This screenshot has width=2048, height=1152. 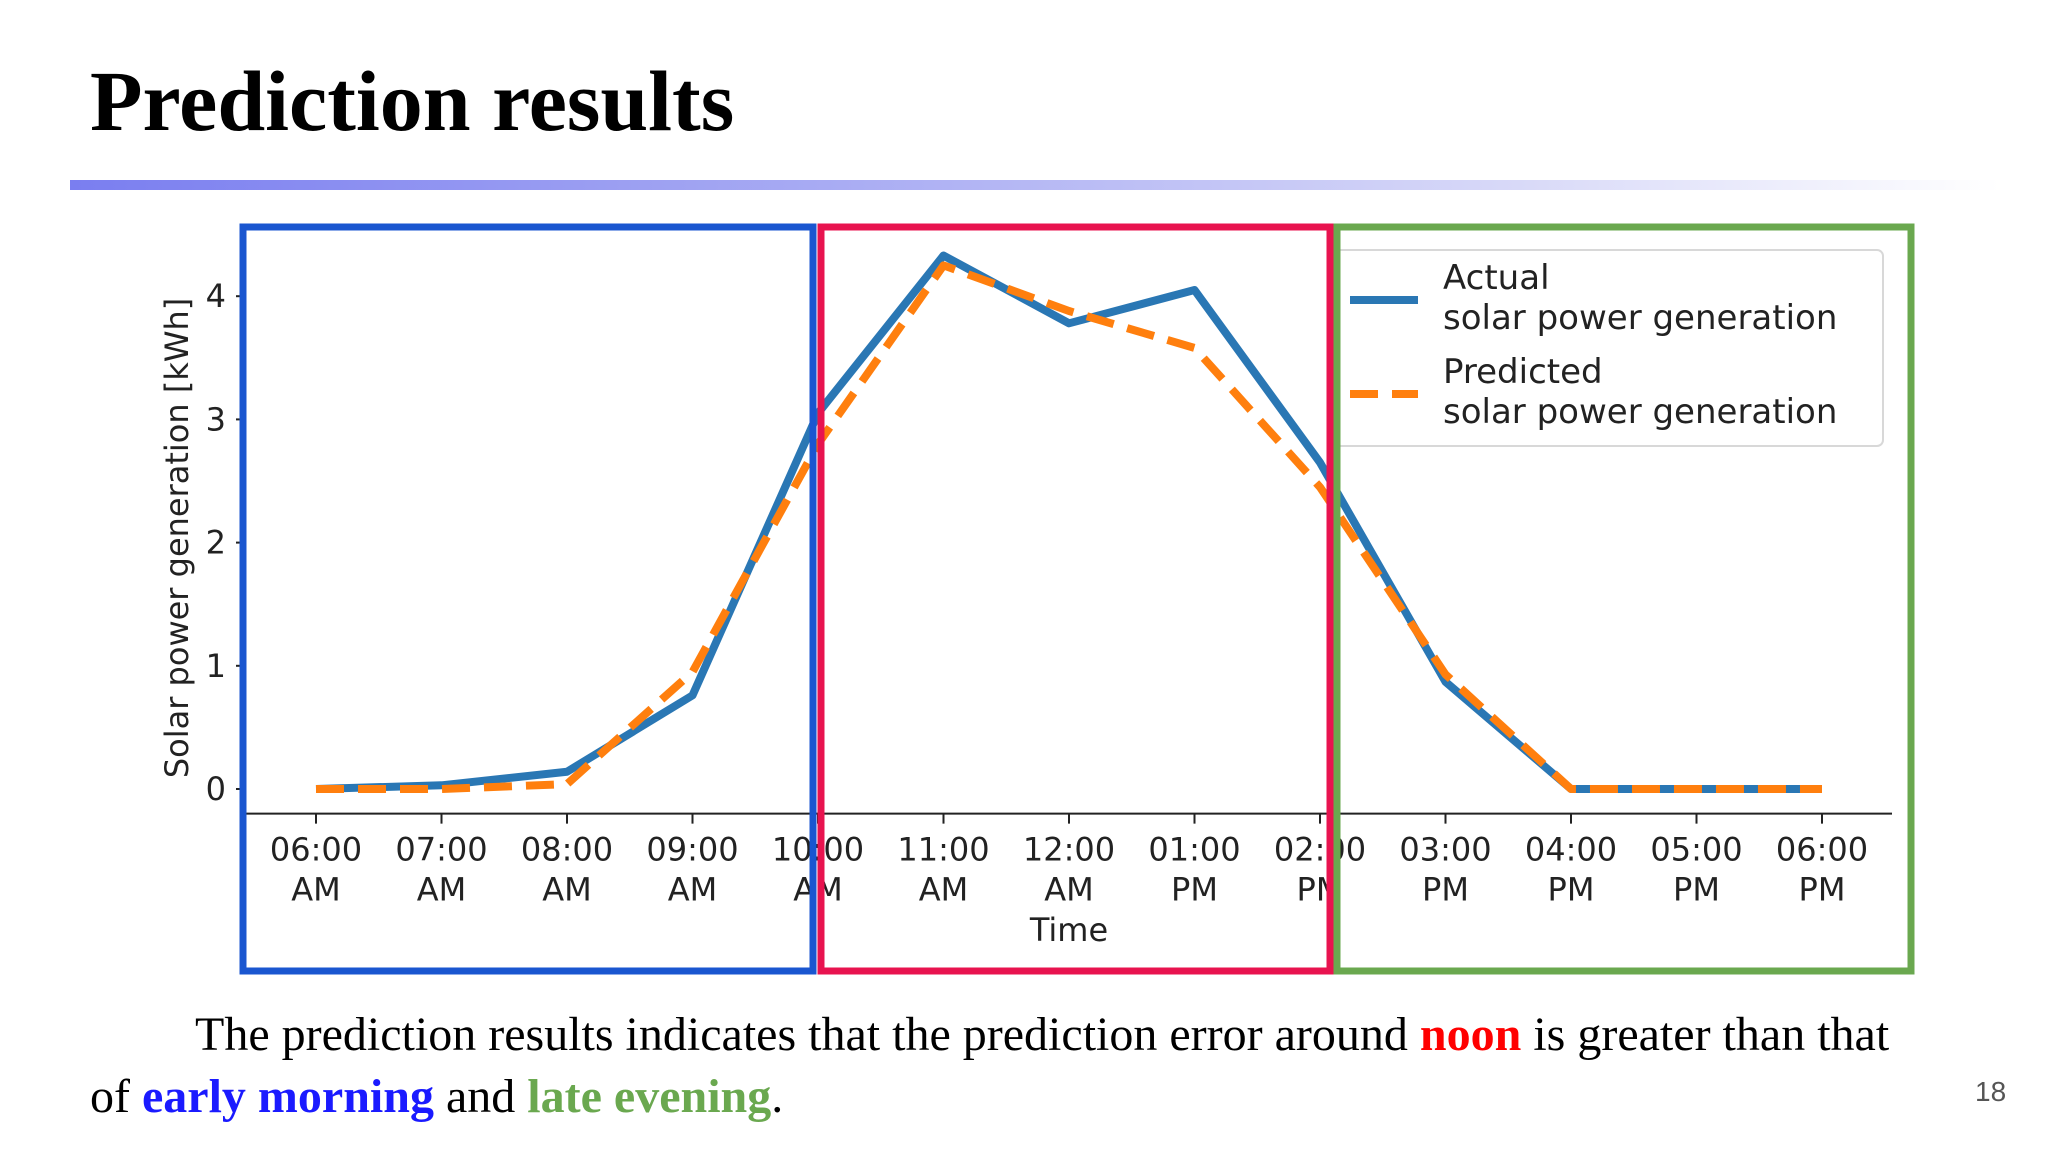 I want to click on x-tick-label: 02:00, so click(x=1320, y=850).